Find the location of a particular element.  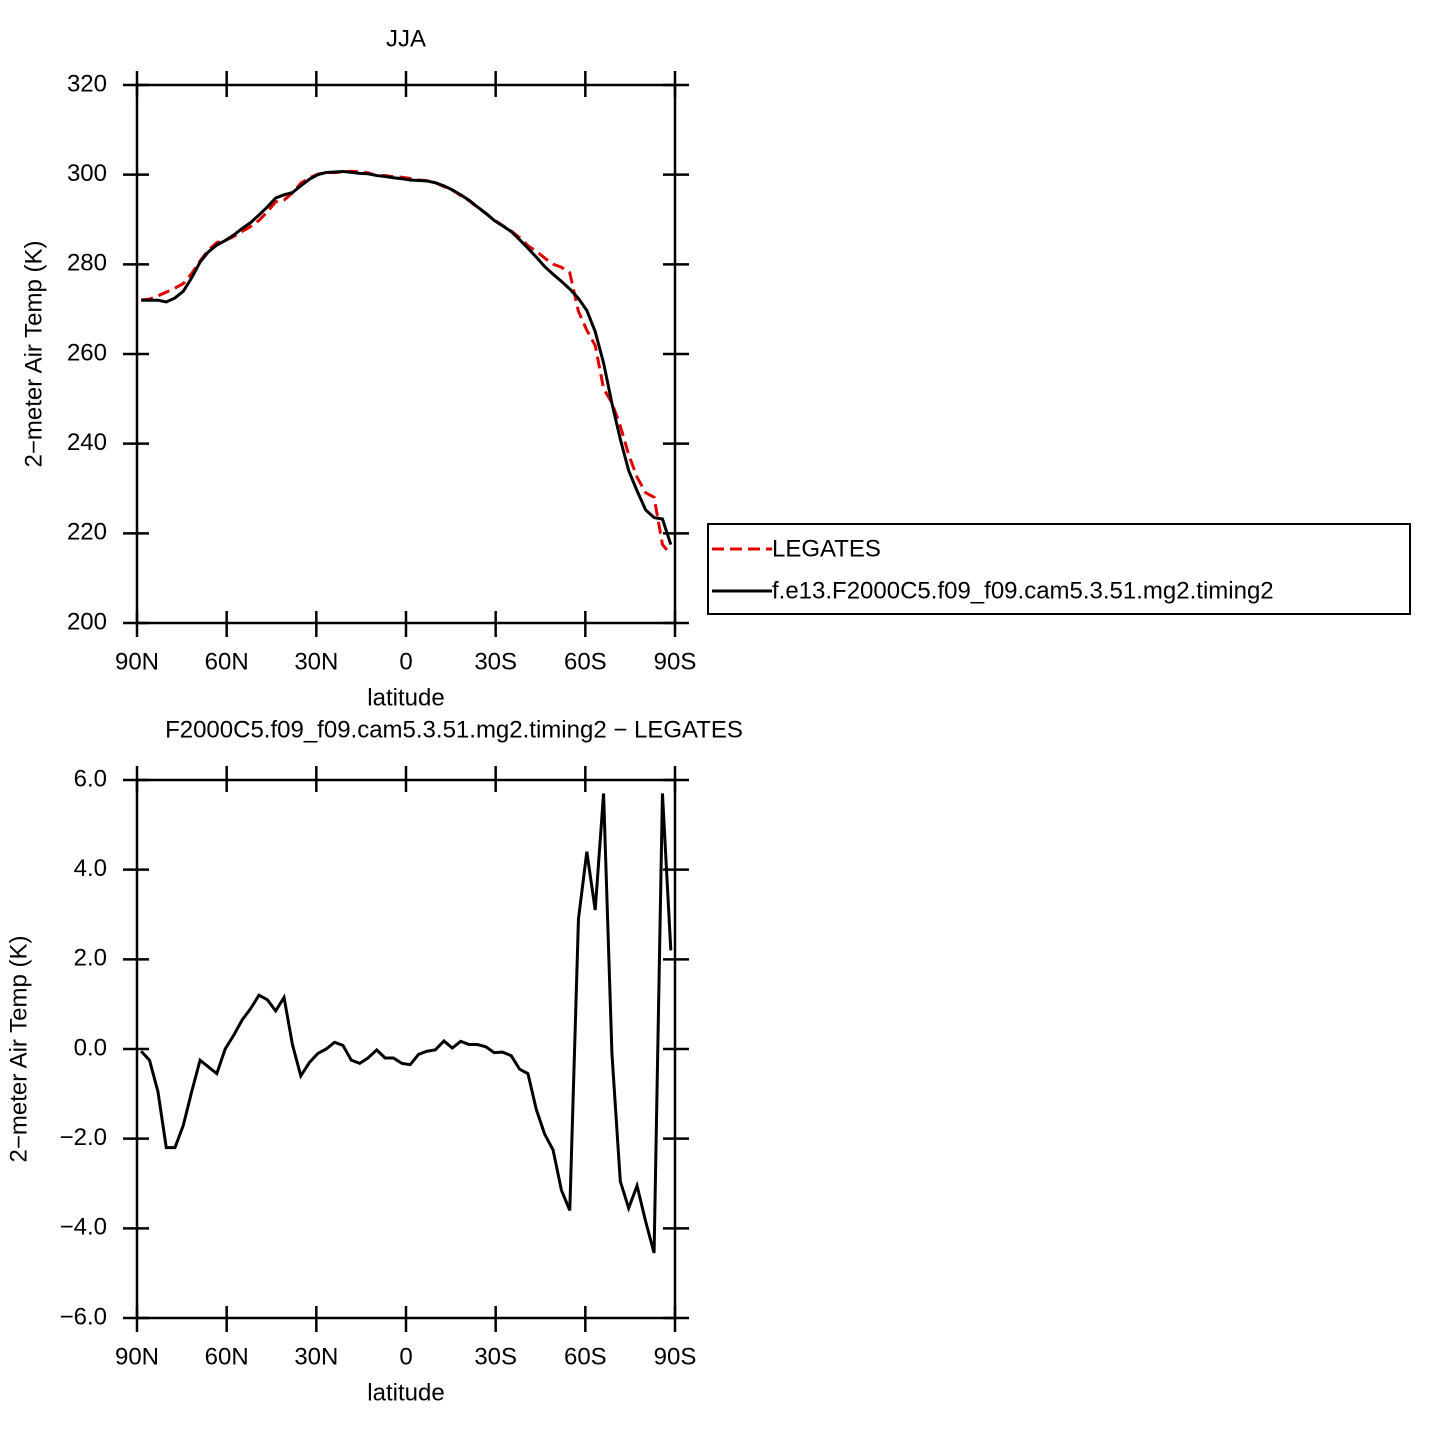

y-tick-label: 300 is located at coordinates (87, 173).